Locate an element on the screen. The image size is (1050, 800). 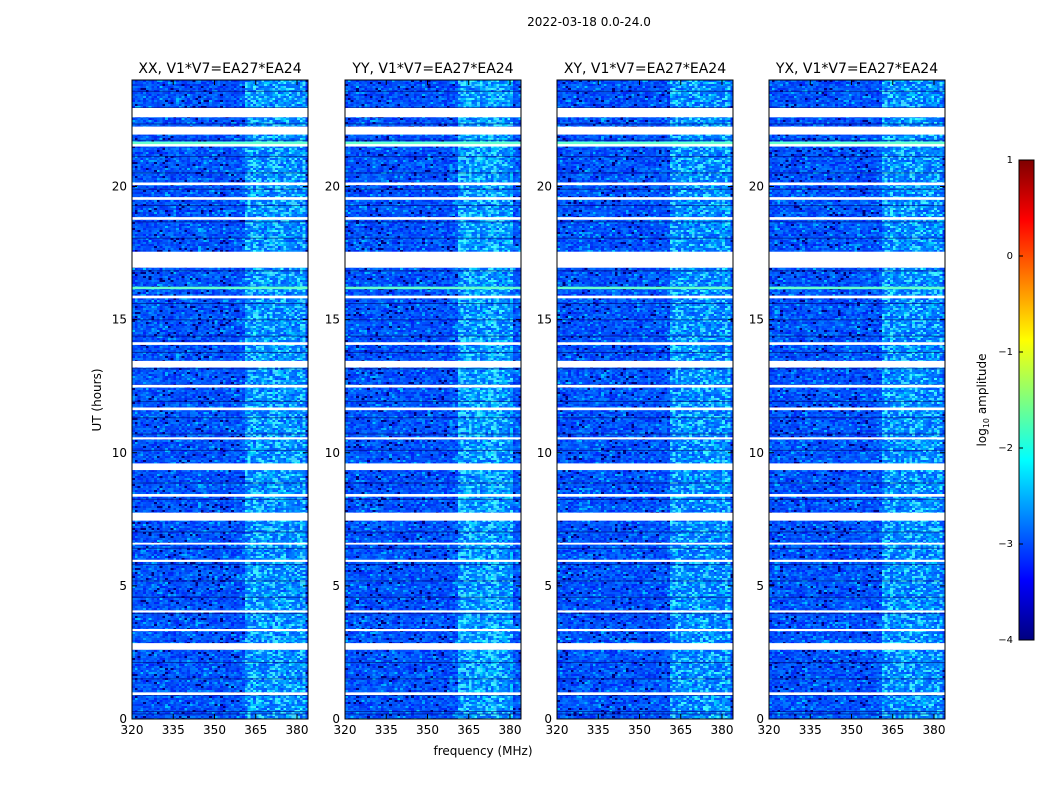
x-axis-label: frequency (MHz) is located at coordinates (482, 751).